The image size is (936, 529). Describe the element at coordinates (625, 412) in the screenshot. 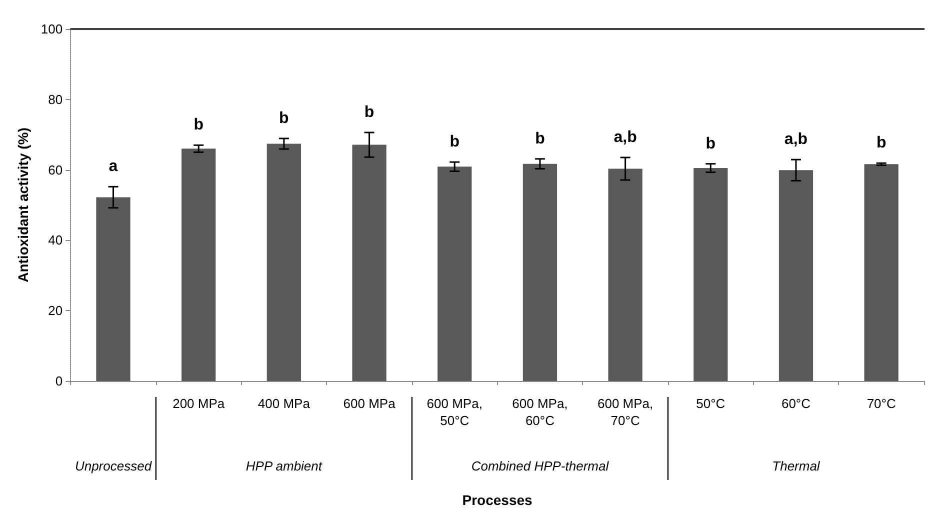

I see `x-tick-label: 600 MPa, 70°C` at that location.